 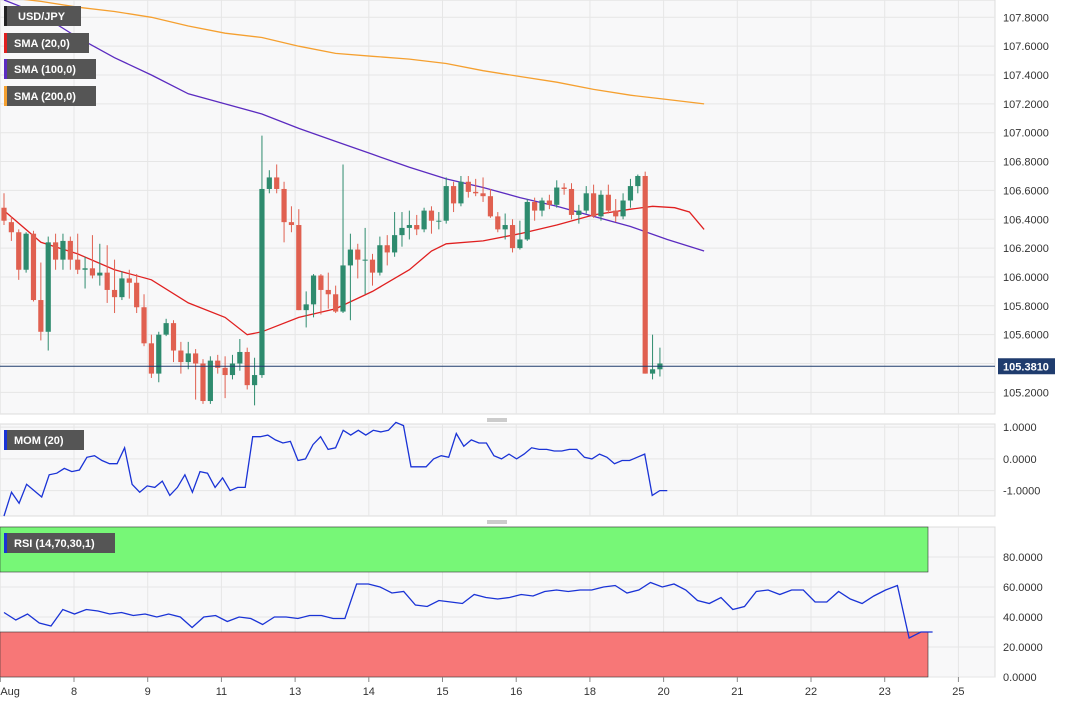 What do you see at coordinates (335, 469) in the screenshot?
I see `mom-series` at bounding box center [335, 469].